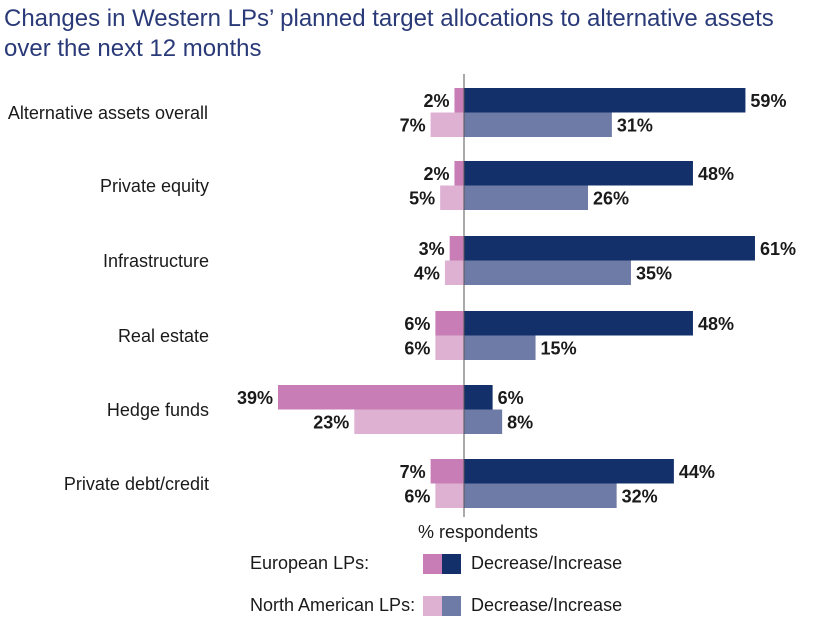  Describe the element at coordinates (478, 532) in the screenshot. I see `x-axis-label: % respondents` at that location.